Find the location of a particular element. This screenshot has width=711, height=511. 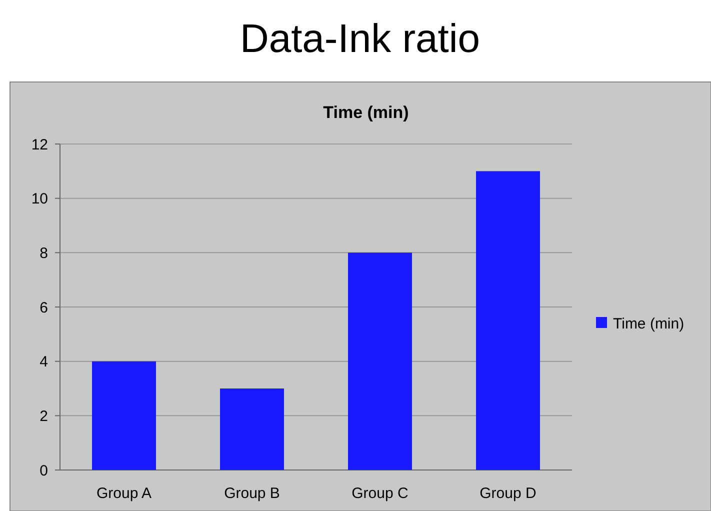

y-tick-label: 8 is located at coordinates (44, 253).